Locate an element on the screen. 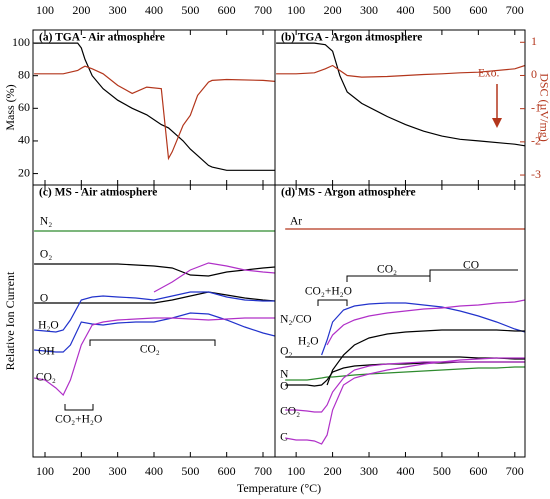 This screenshot has width=550, height=499. y2-tick-label: 0 is located at coordinates (534, 74).